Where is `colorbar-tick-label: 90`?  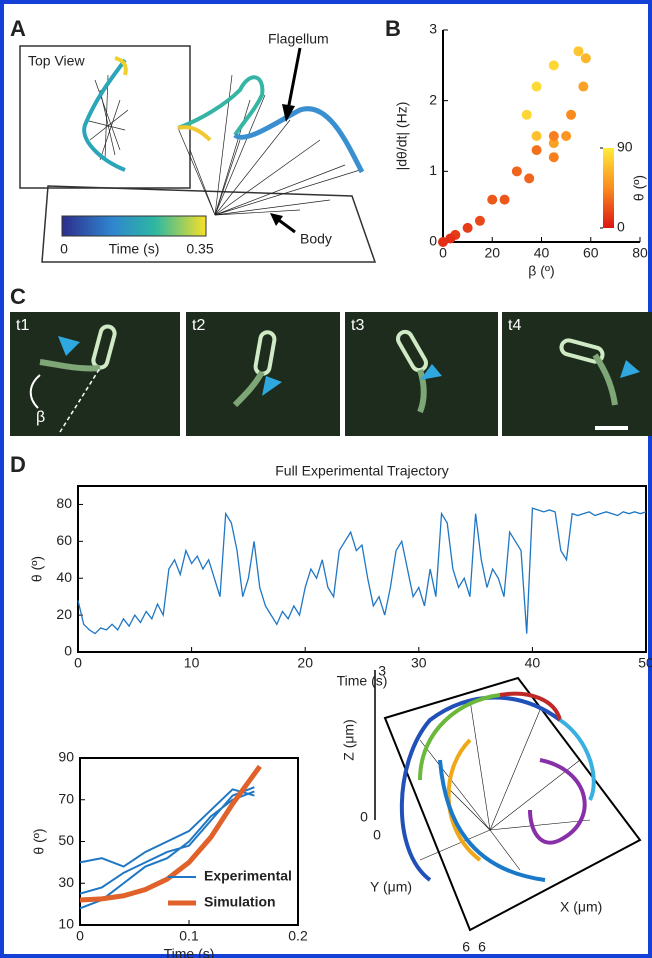
colorbar-tick-label: 90 is located at coordinates (625, 147).